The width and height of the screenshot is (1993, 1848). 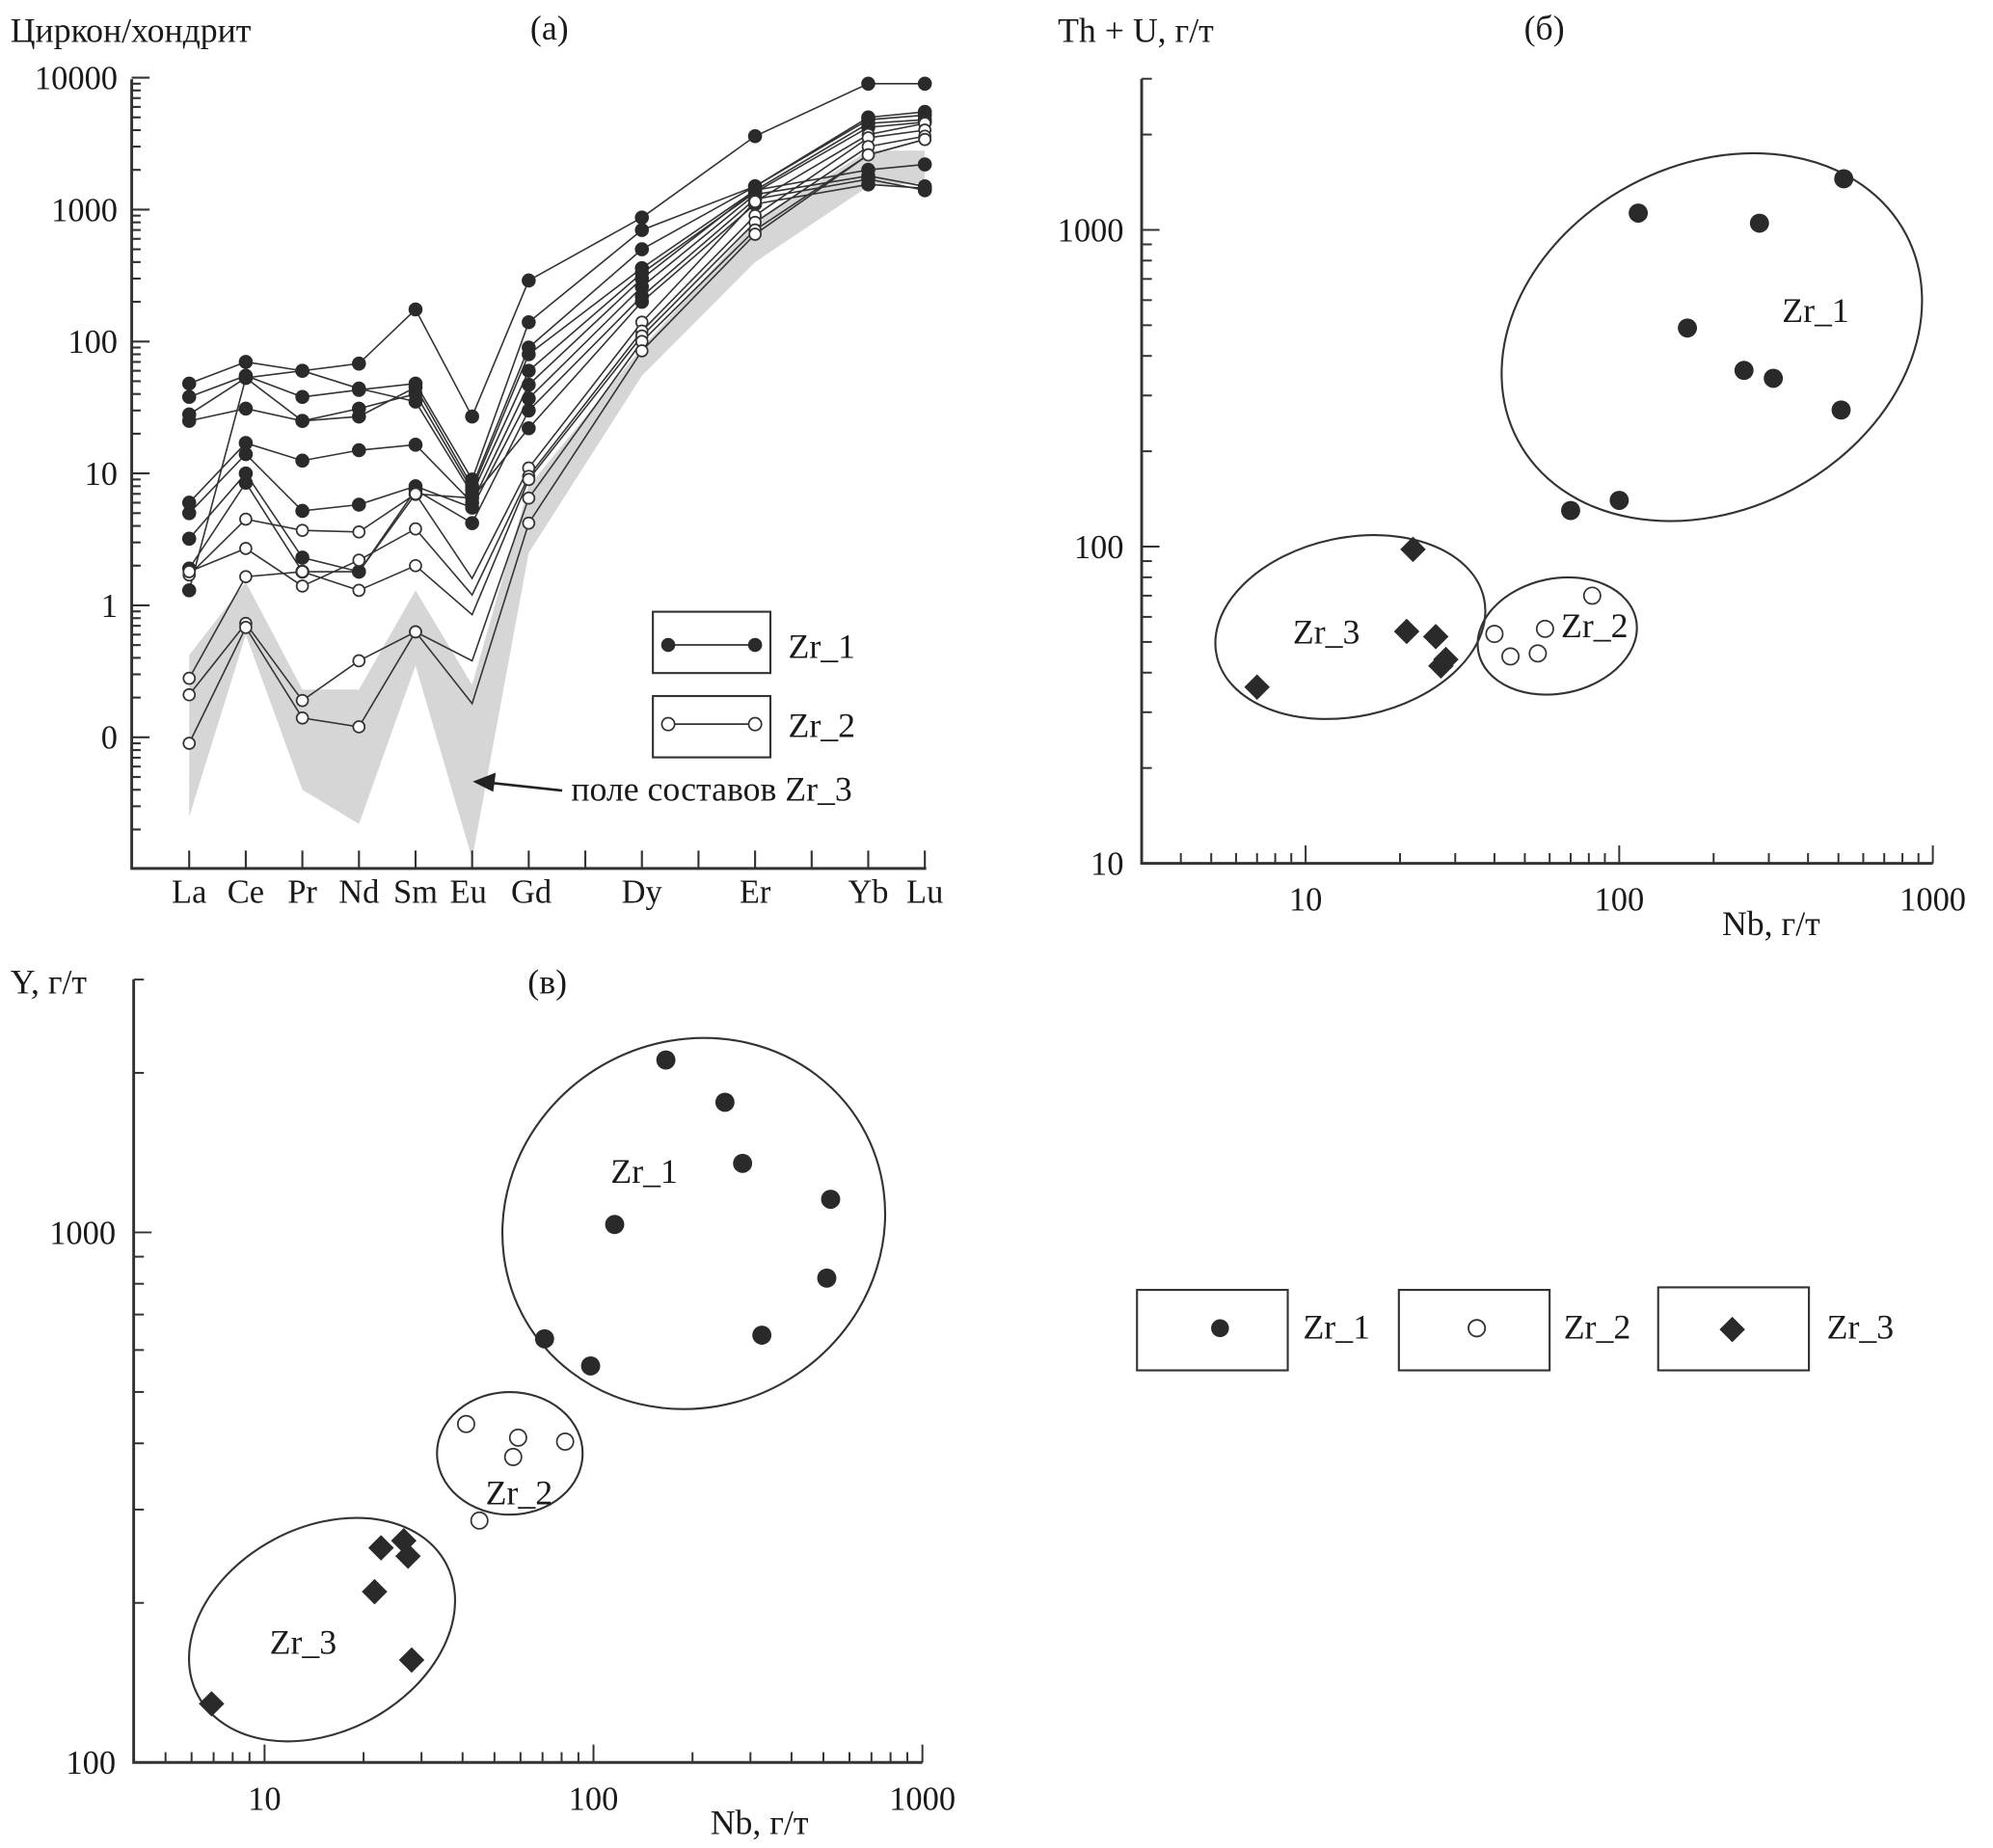 What do you see at coordinates (358, 893) in the screenshot?
I see `x-tick-label-nd: Nd` at bounding box center [358, 893].